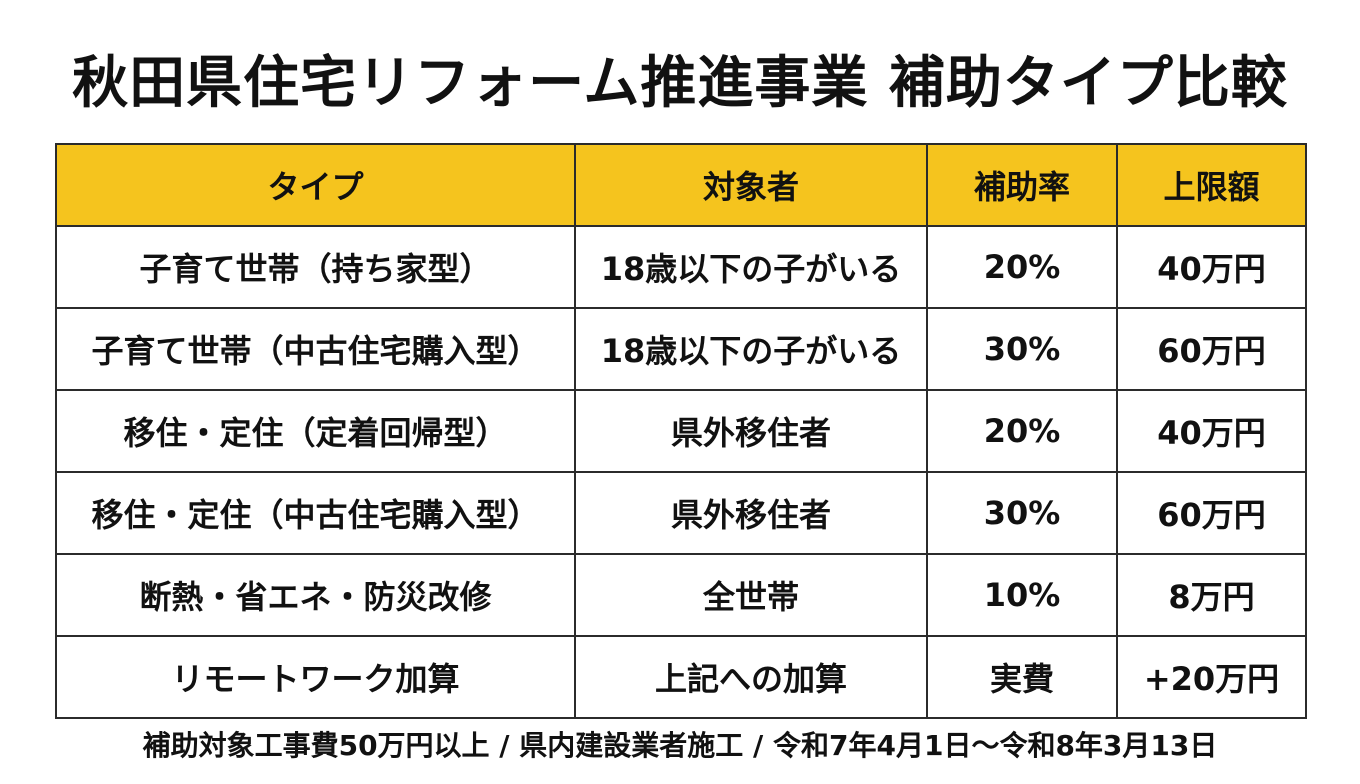  I want to click on type-cell: リモートワーク加算, so click(315, 677).